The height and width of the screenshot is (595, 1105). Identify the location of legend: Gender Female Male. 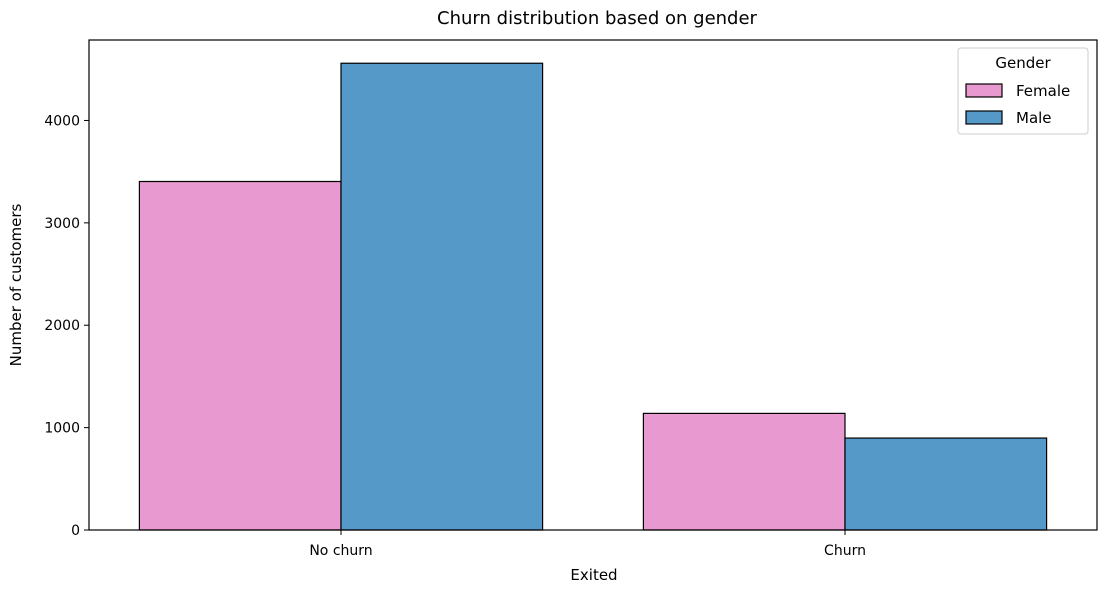
(1023, 91).